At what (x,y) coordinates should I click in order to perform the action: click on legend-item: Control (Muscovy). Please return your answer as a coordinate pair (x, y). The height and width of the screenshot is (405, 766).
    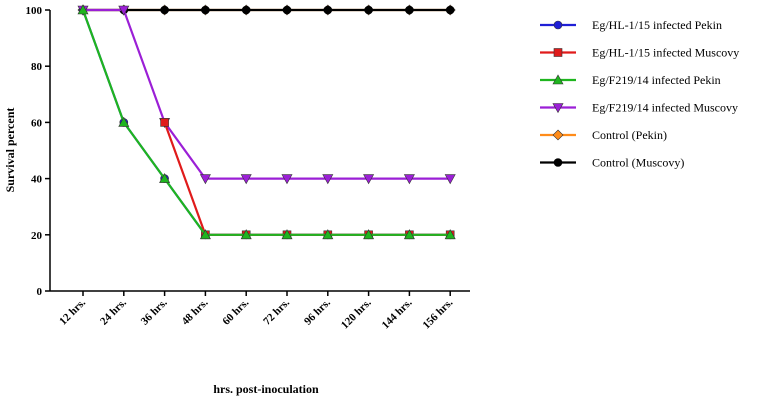
    Looking at the image, I should click on (612, 163).